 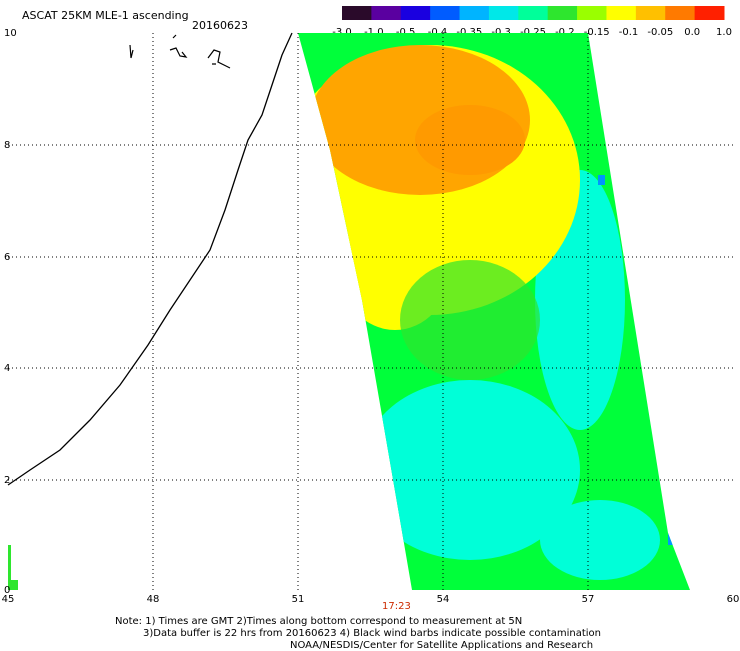 What do you see at coordinates (501, 32) in the screenshot?
I see `colorbar-label: -0.3` at bounding box center [501, 32].